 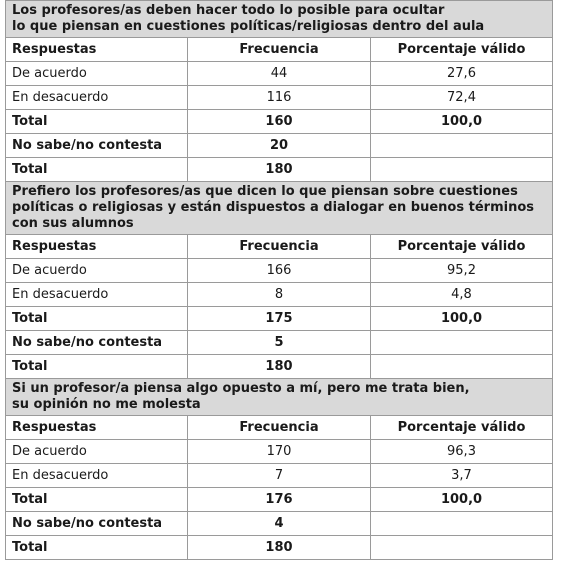 I want to click on row-frequency: 176, so click(x=279, y=499).